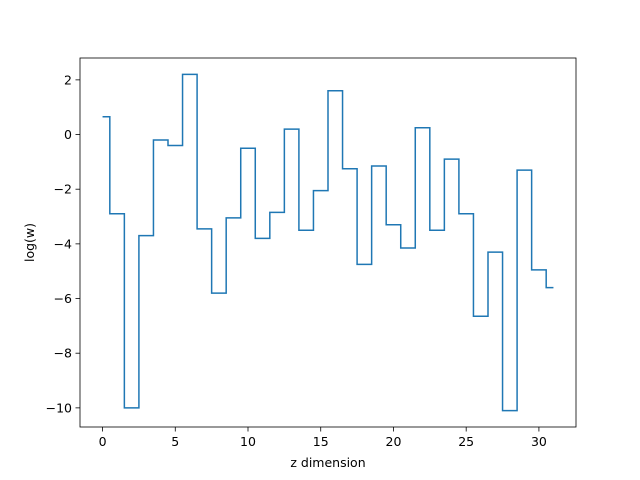 The width and height of the screenshot is (640, 480). I want to click on y-tick-label: 2, so click(68, 79).